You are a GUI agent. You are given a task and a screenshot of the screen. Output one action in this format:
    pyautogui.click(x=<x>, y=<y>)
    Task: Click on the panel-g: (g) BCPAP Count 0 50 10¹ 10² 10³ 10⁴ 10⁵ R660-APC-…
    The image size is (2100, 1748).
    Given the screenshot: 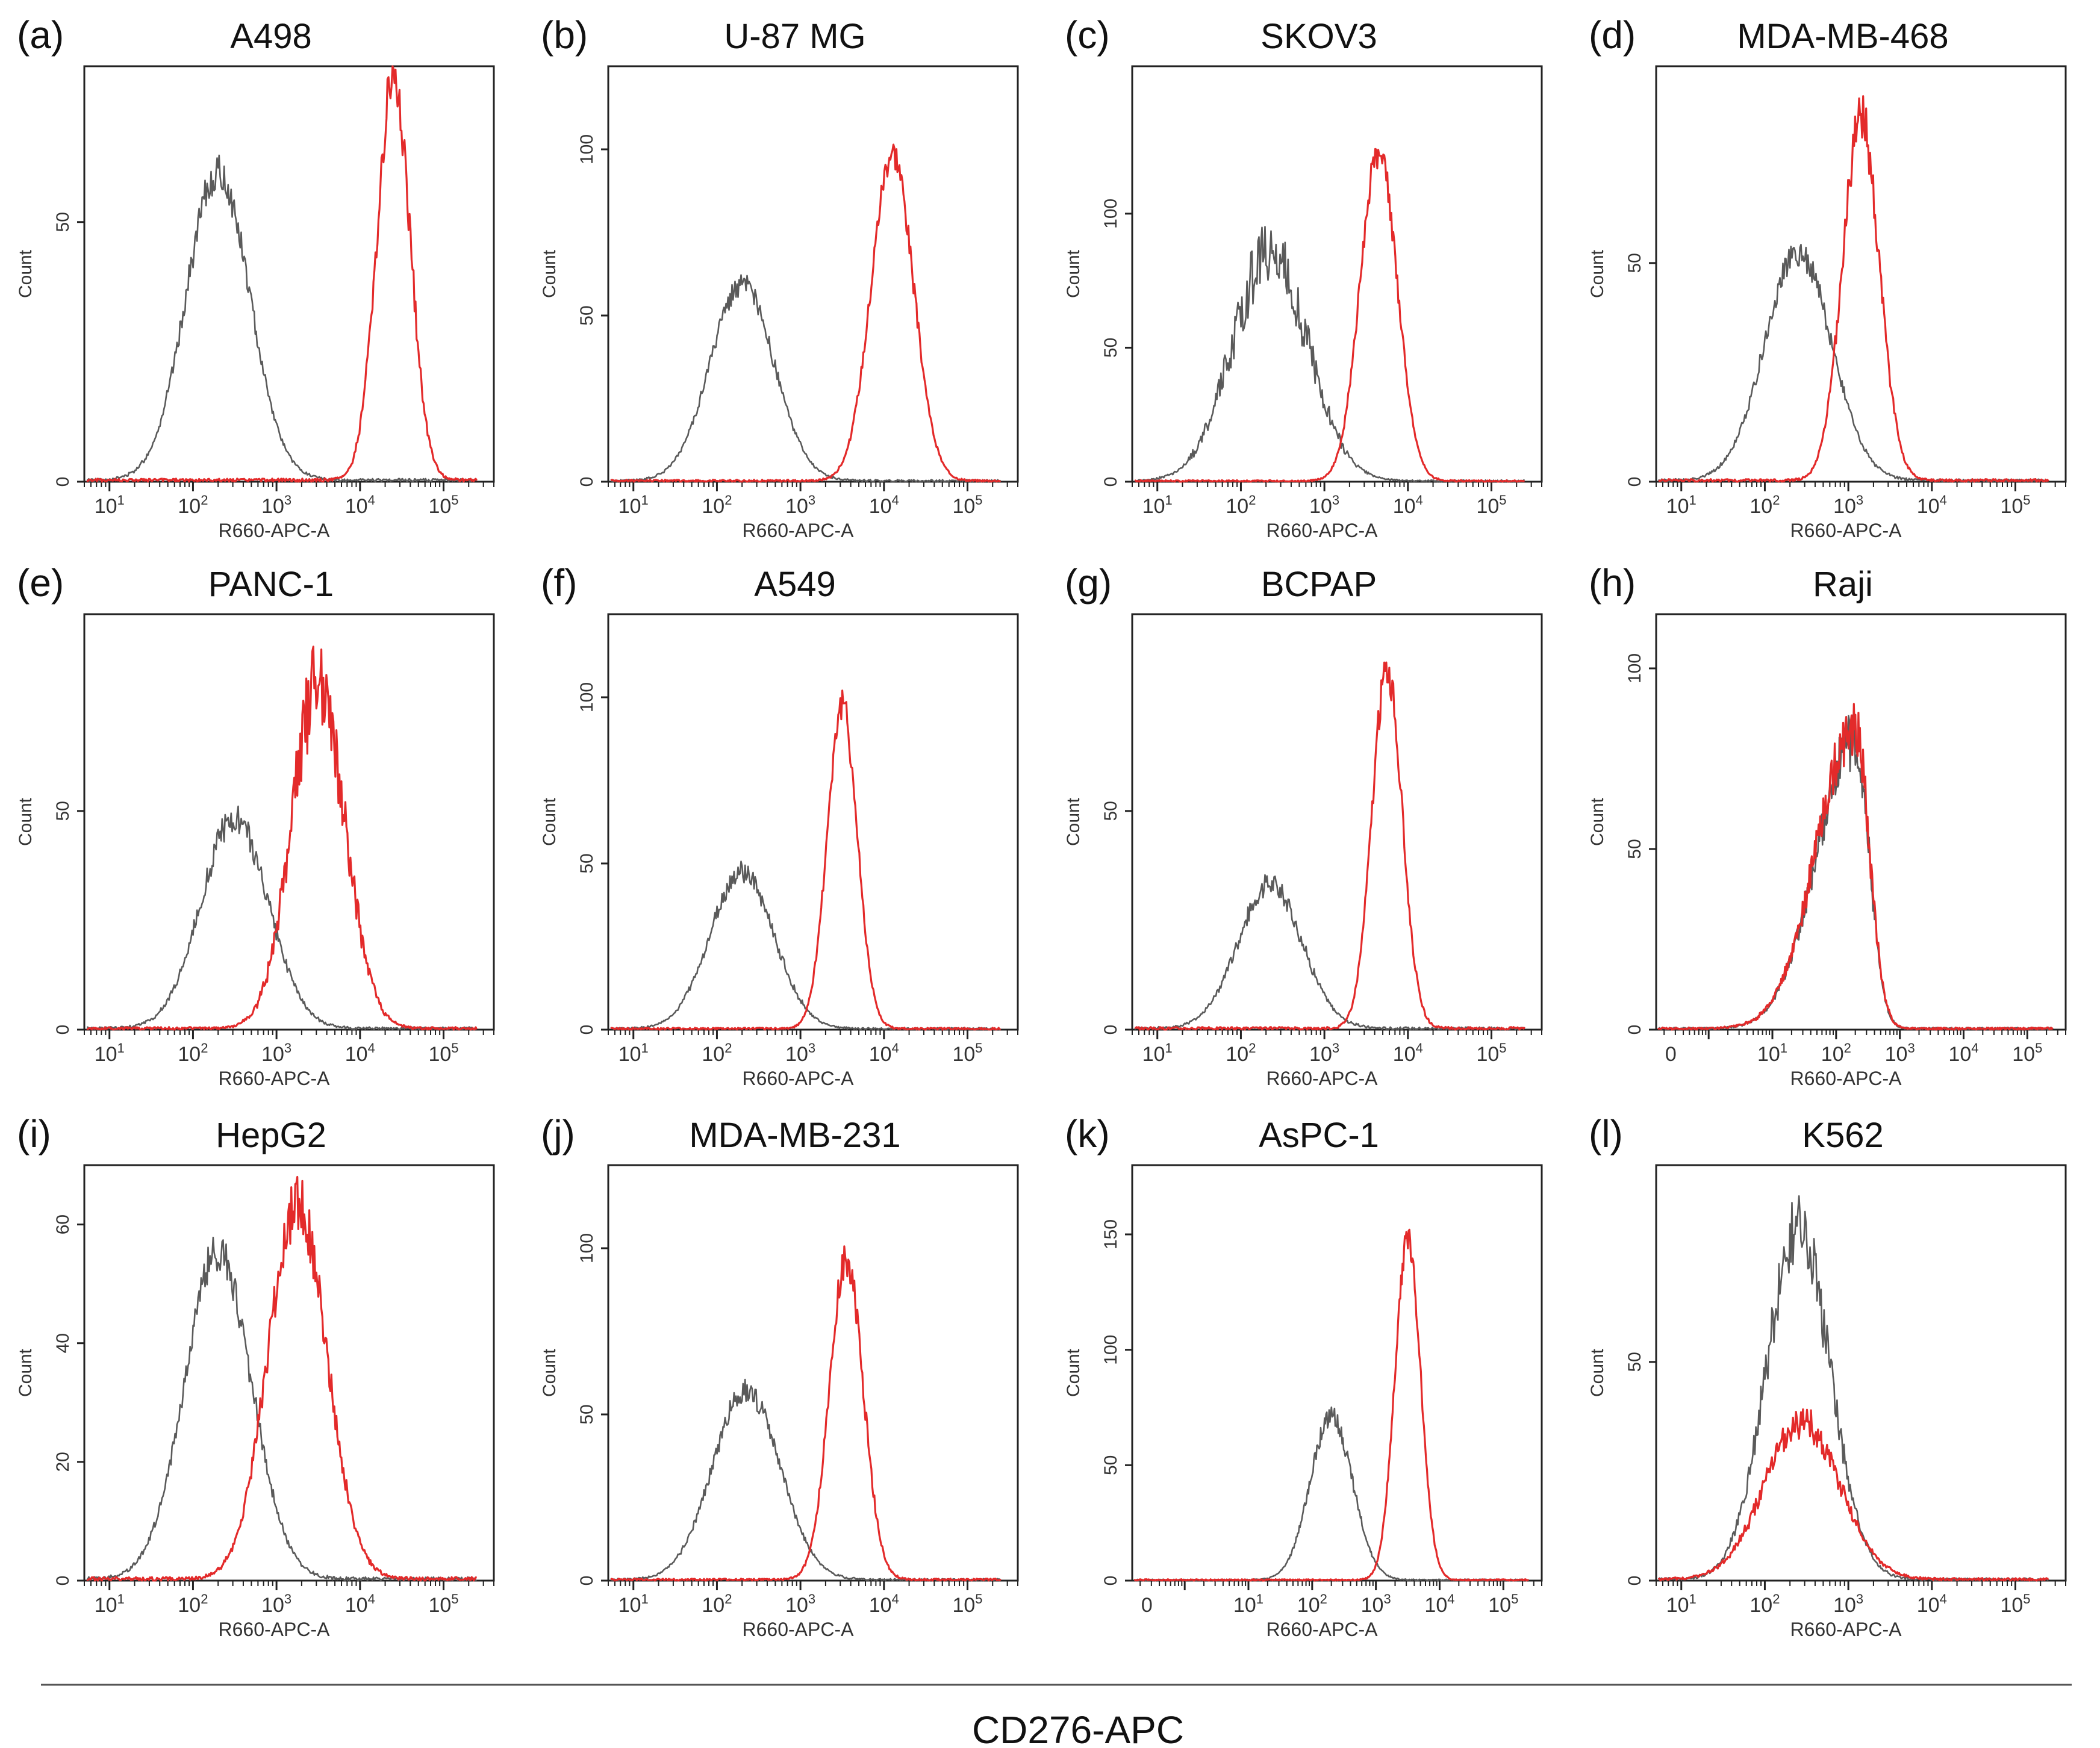 What is the action you would take?
    pyautogui.click(x=1303, y=825)
    